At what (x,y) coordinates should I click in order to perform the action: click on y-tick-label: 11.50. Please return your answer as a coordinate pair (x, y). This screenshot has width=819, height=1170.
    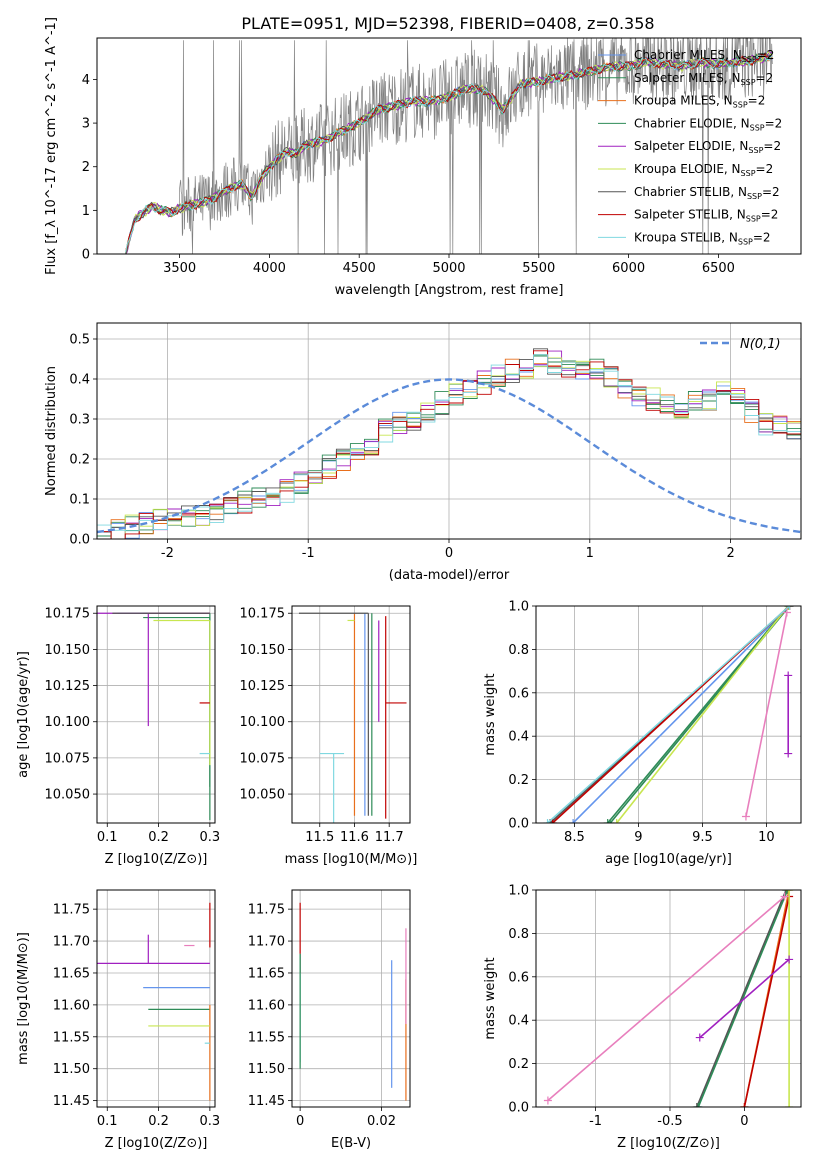
    Looking at the image, I should click on (266, 1069).